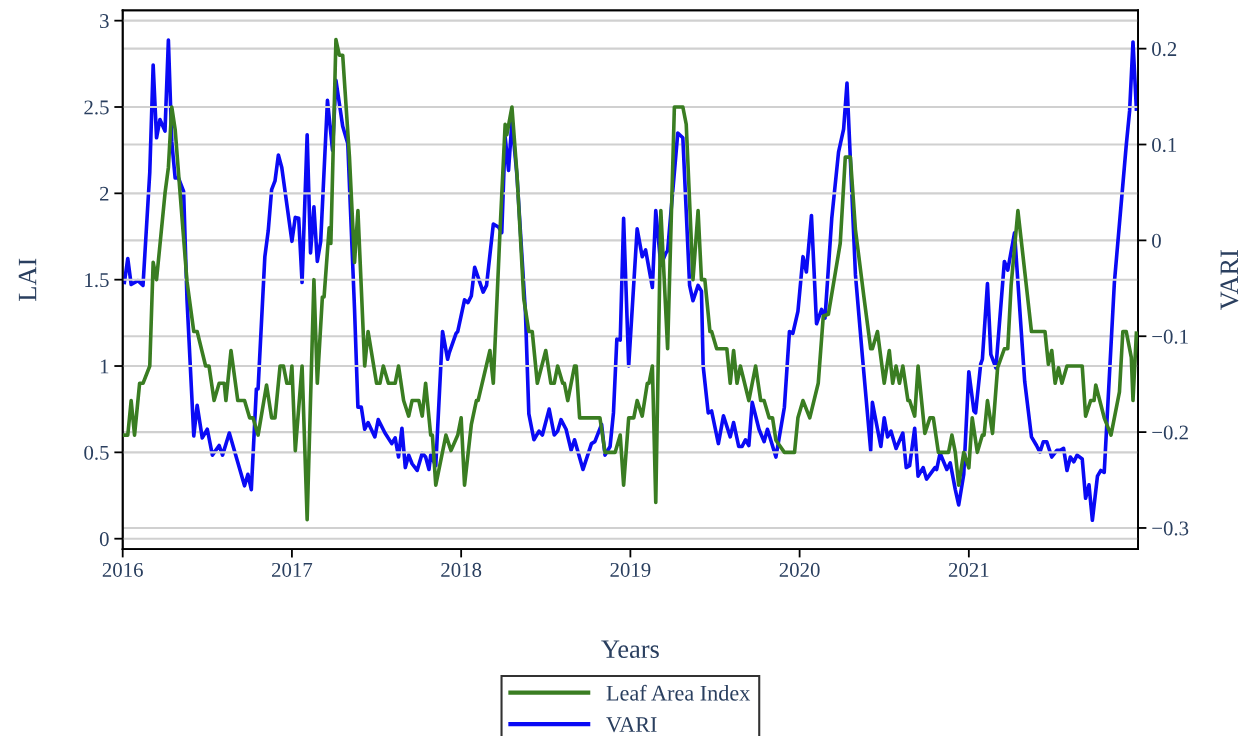 The width and height of the screenshot is (1252, 736). Describe the element at coordinates (96, 452) in the screenshot. I see `y-tick-label: 0.5` at that location.